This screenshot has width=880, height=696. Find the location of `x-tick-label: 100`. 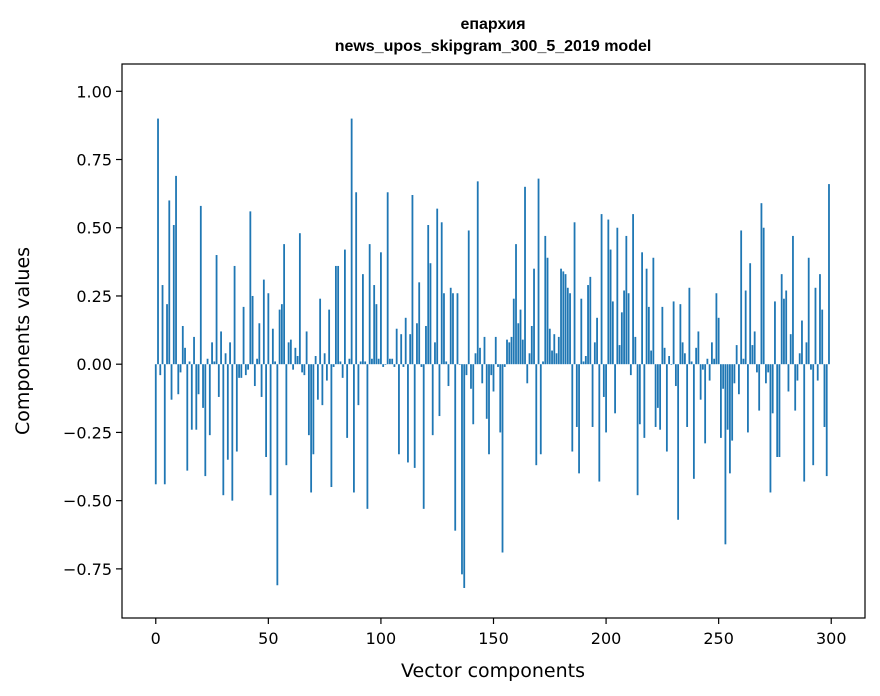

x-tick-label: 100 is located at coordinates (381, 638).